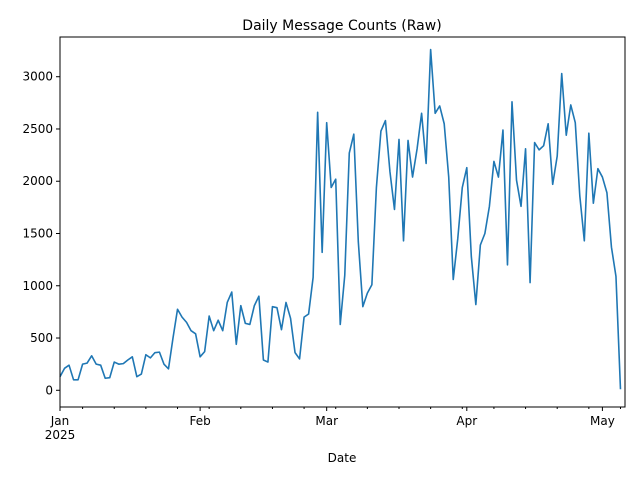  I want to click on x-tick-label: Apr, so click(466, 421).